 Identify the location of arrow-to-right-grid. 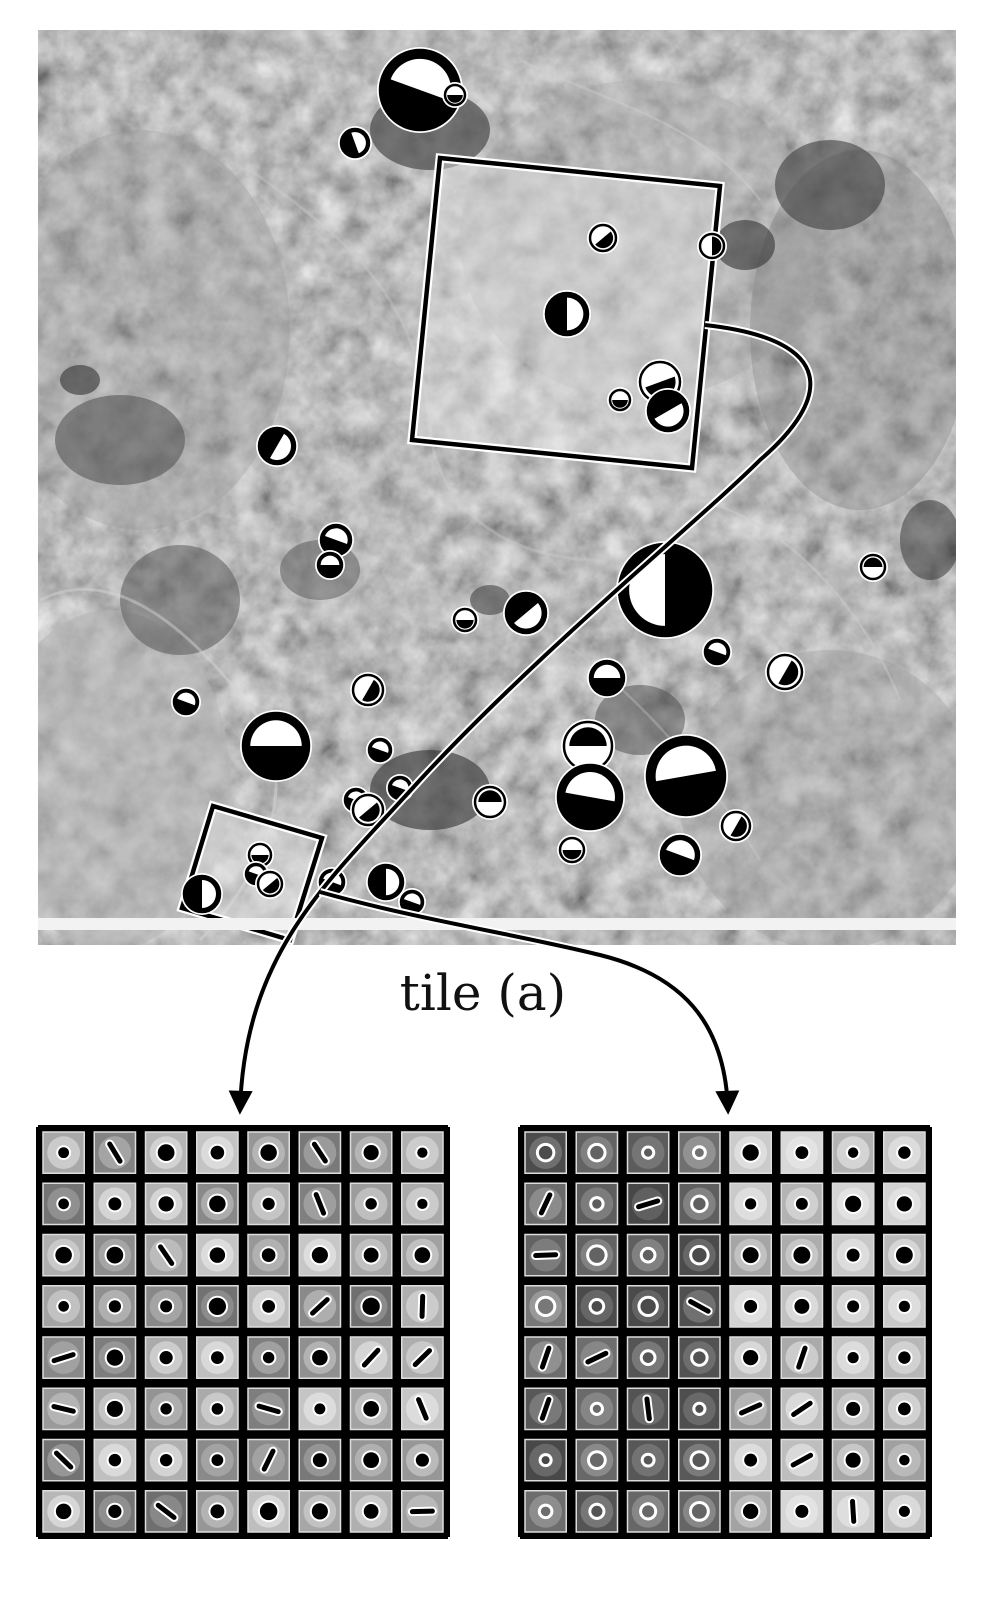
(529, 1002).